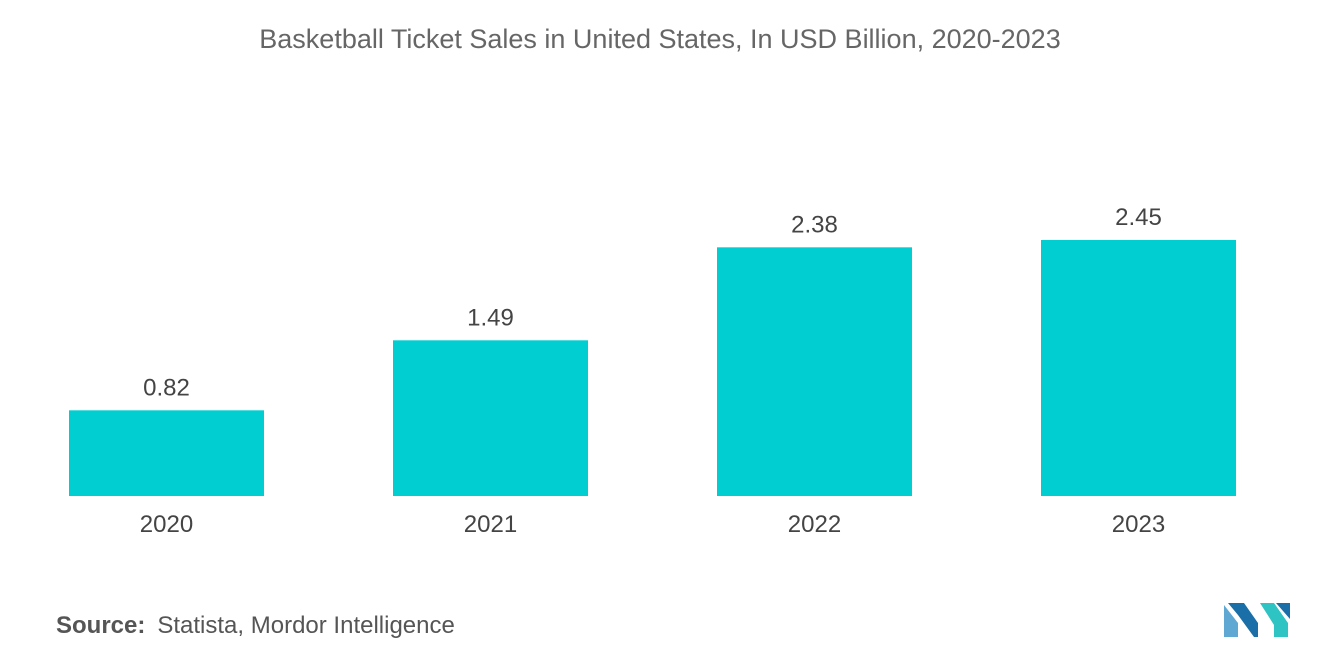 The image size is (1320, 665). I want to click on data-label-2021: 1.49, so click(490, 317).